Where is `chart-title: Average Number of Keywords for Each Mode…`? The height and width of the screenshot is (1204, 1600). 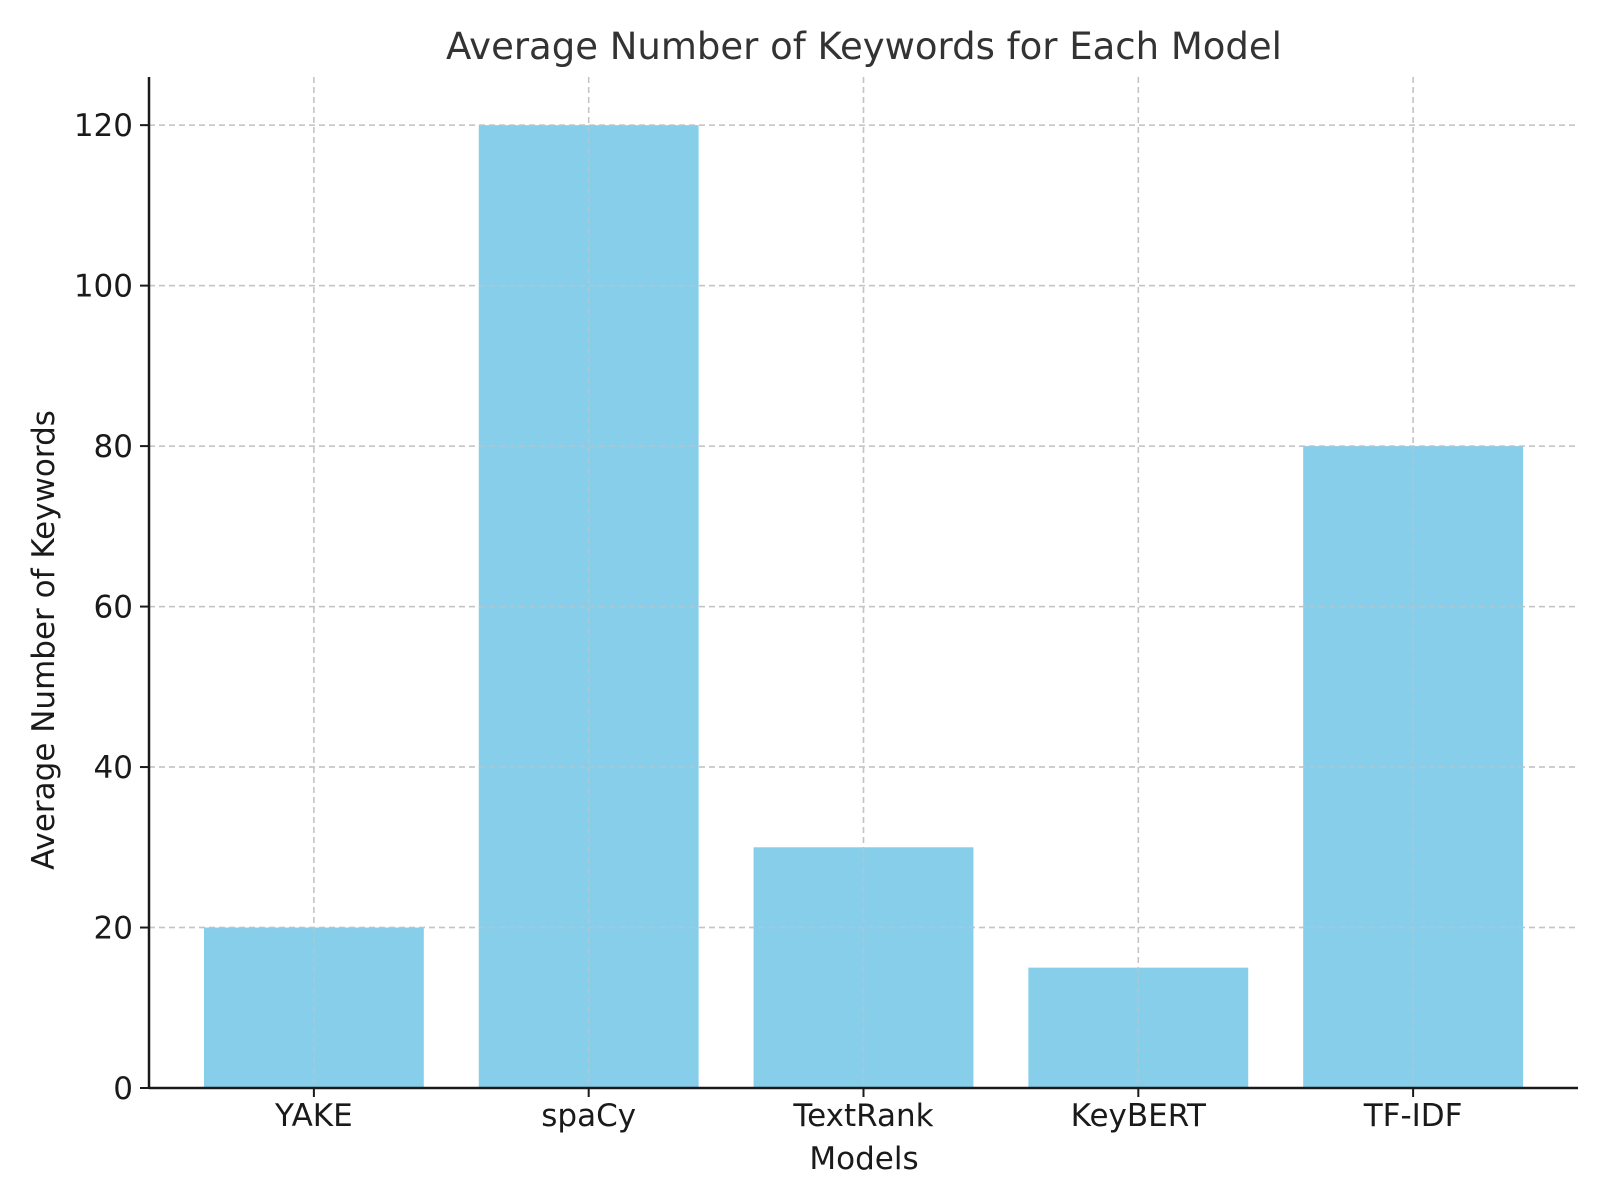 chart-title: Average Number of Keywords for Each Mode… is located at coordinates (864, 46).